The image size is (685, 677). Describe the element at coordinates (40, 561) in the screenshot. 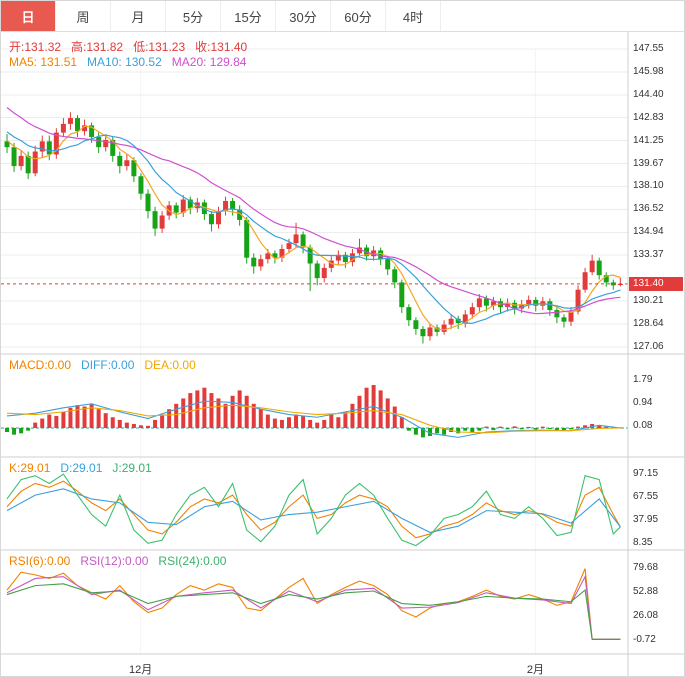

I see `rsi6-value: RSI(6):0.00` at that location.